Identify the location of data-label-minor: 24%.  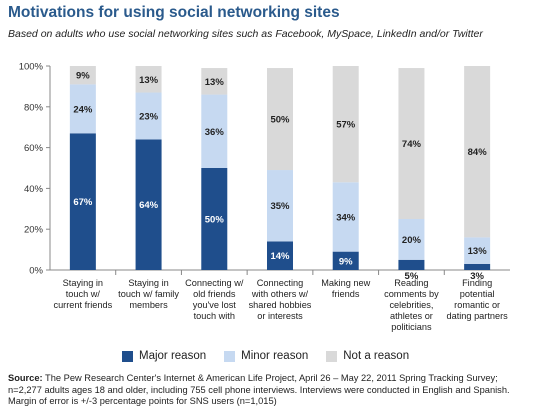
(83, 109).